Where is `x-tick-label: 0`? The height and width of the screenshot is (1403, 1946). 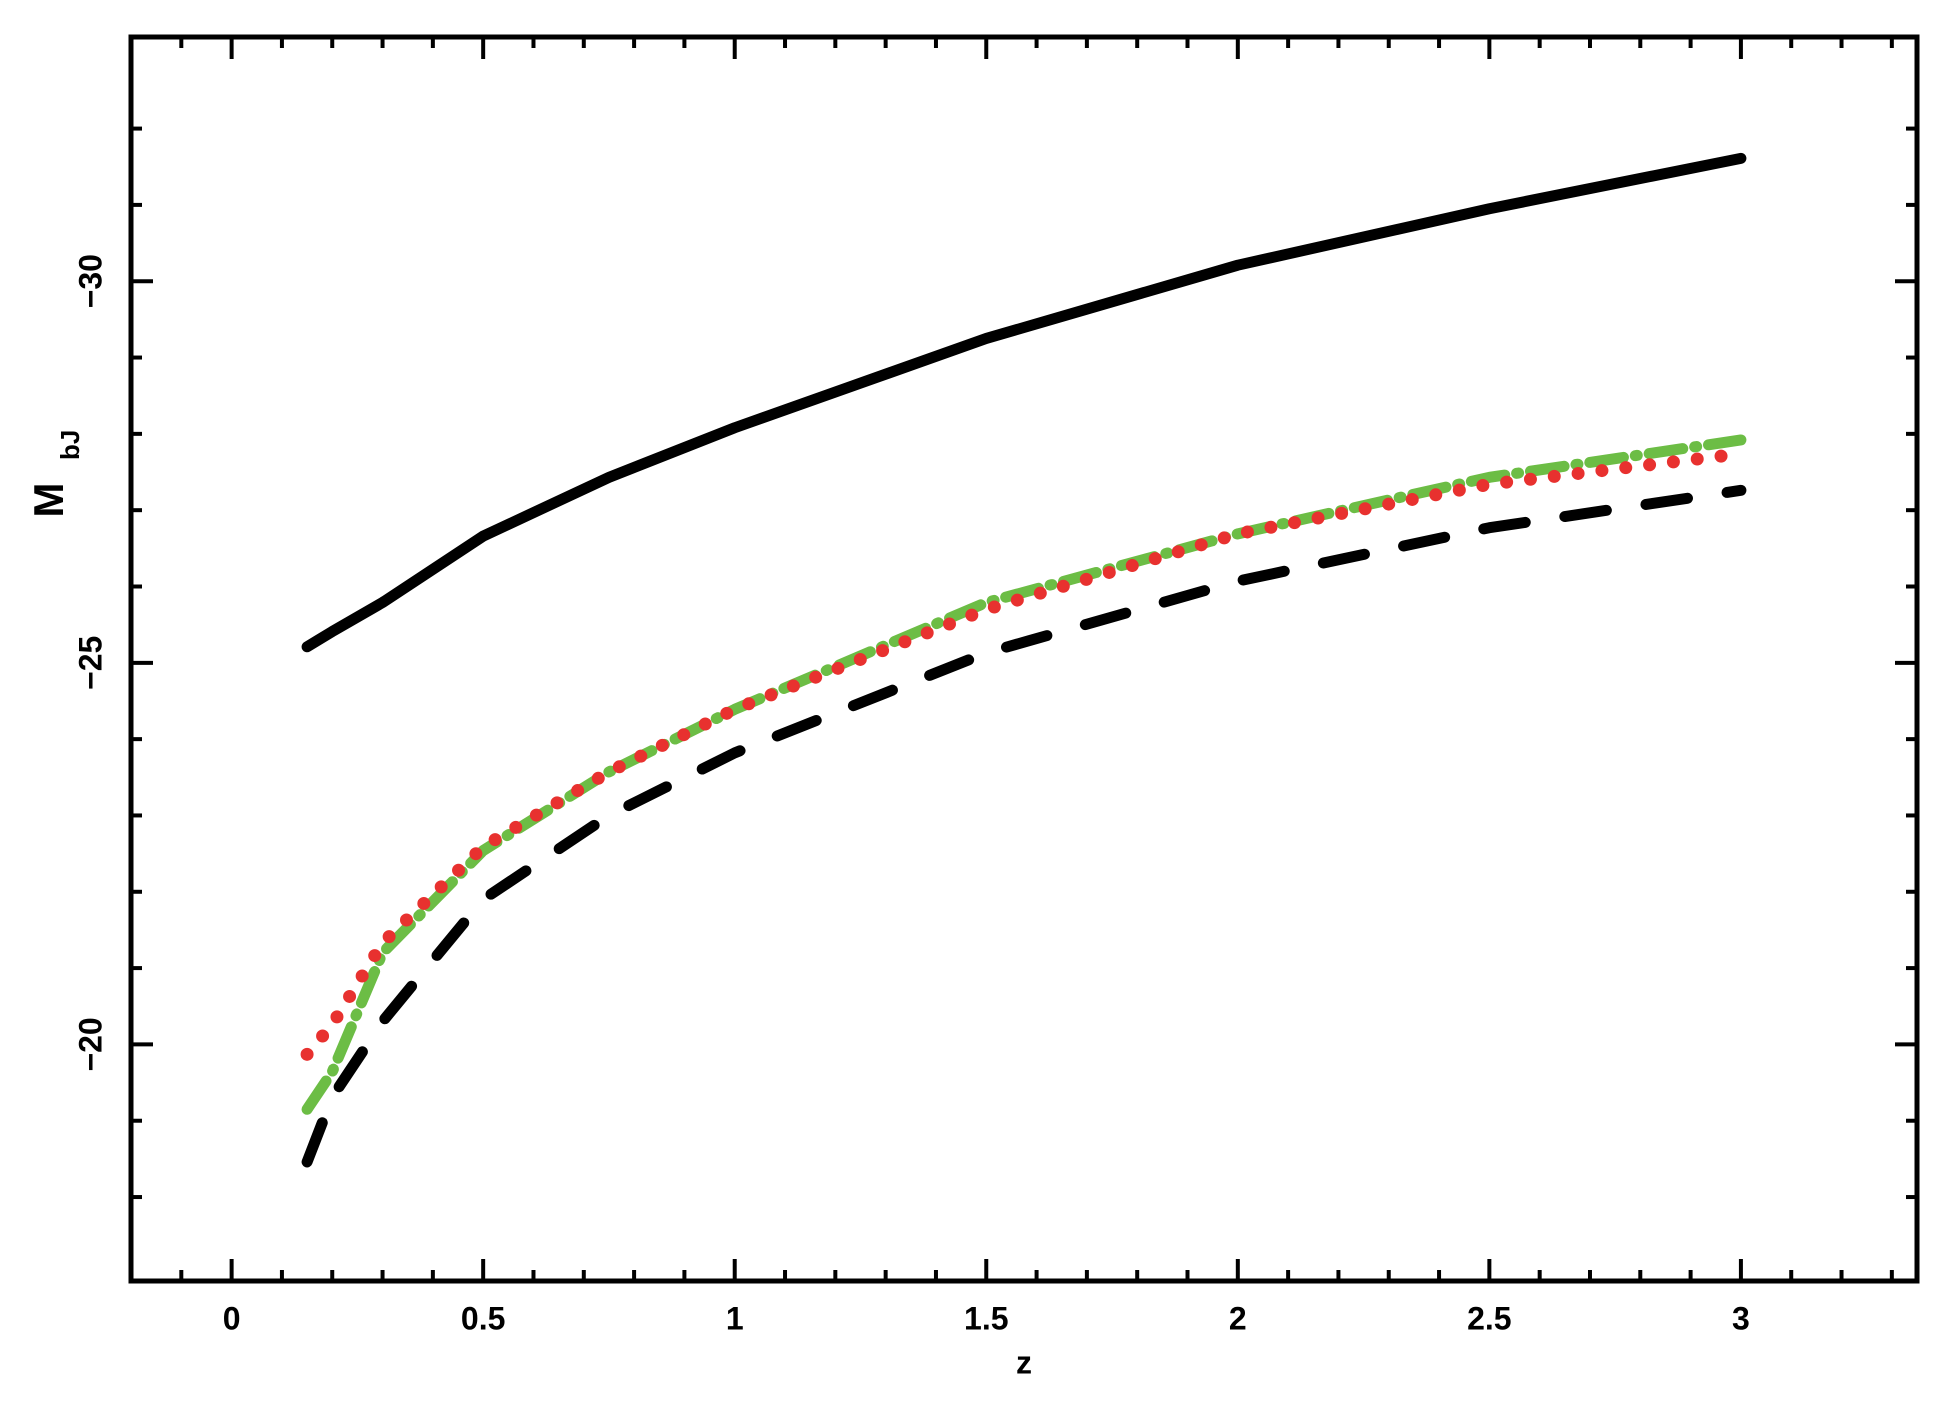
x-tick-label: 0 is located at coordinates (232, 1318).